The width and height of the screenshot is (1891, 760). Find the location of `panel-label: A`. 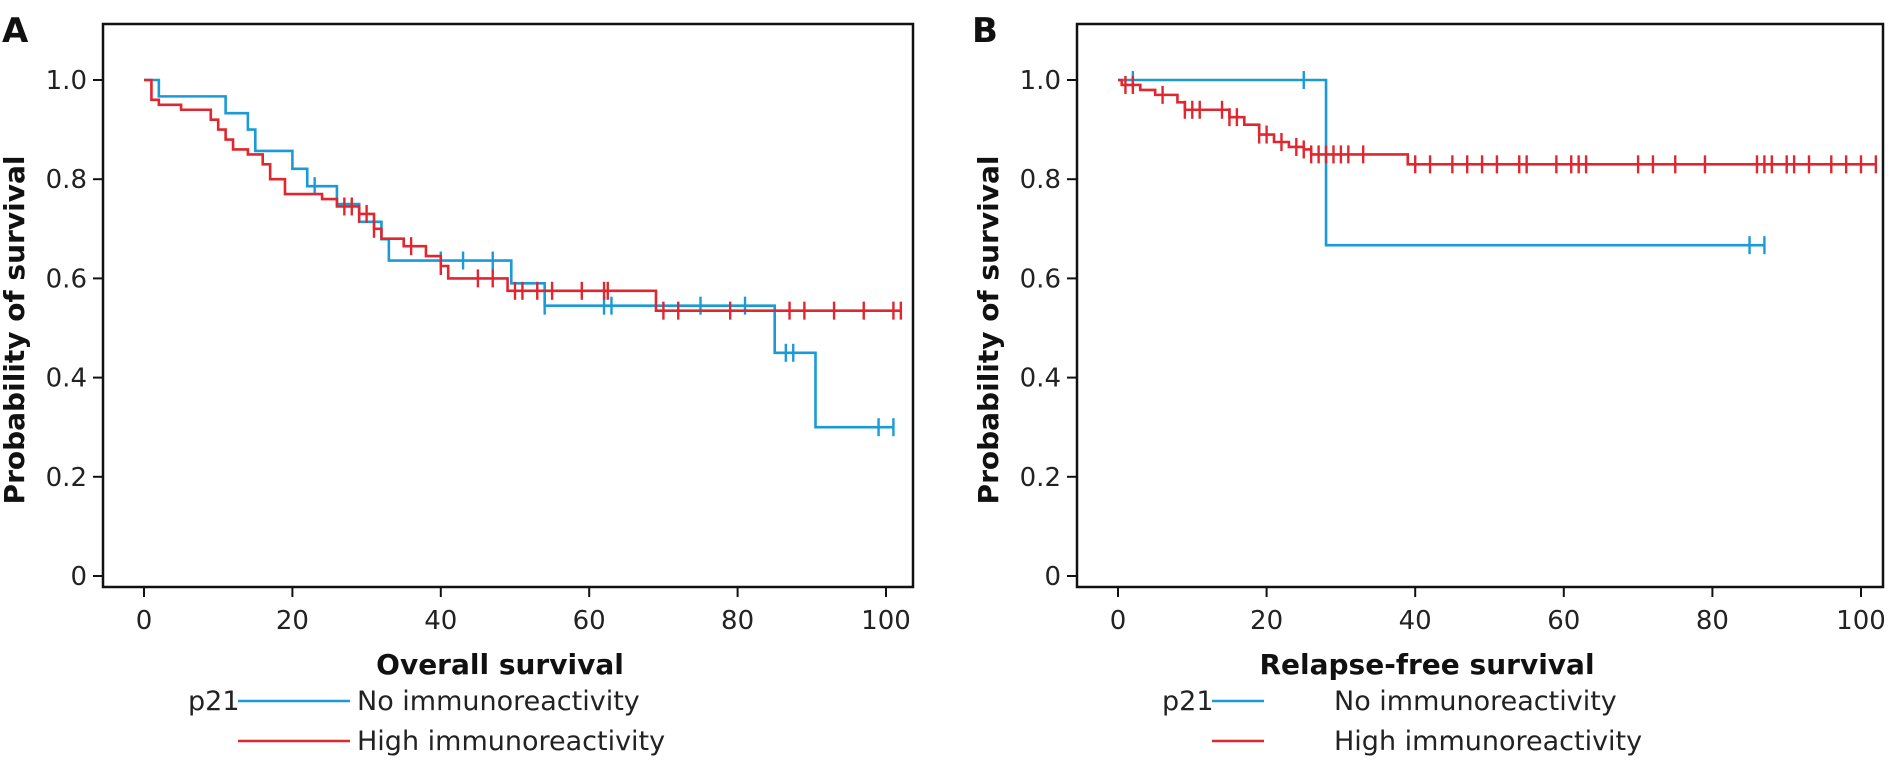

panel-label: A is located at coordinates (15, 31).